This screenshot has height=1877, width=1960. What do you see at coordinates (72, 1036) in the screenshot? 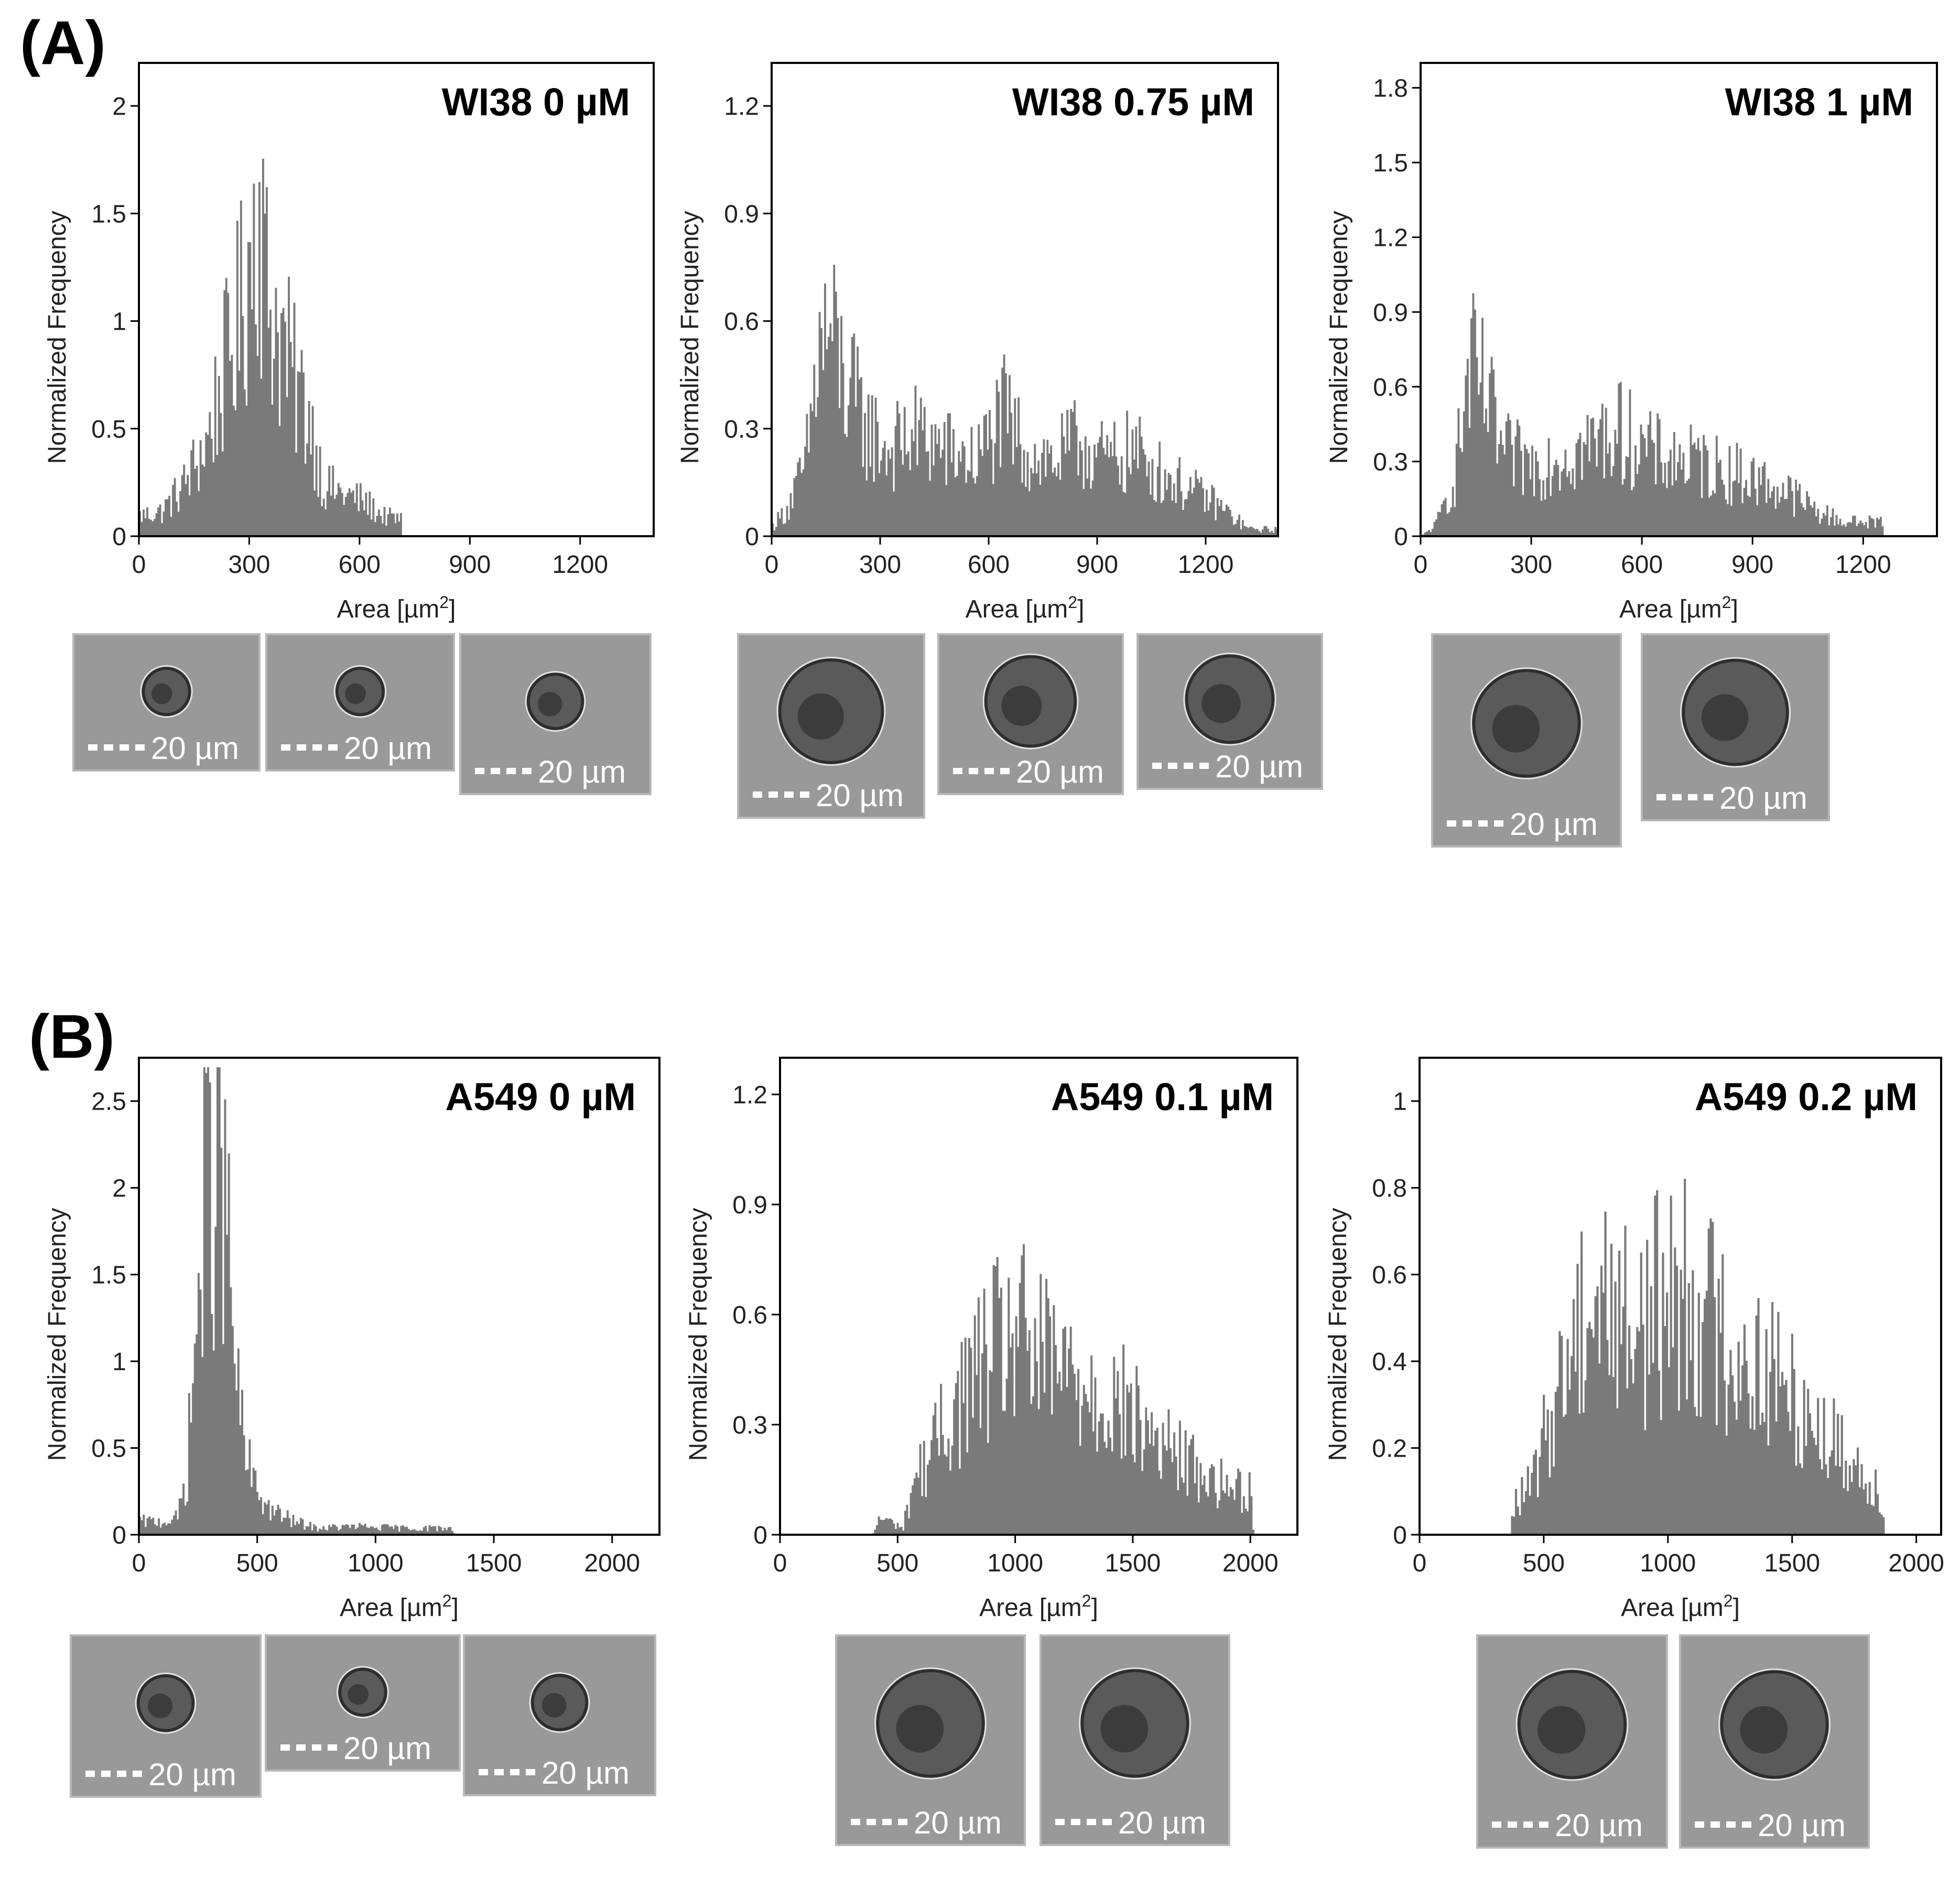
I see `panel-label-b: (B)` at bounding box center [72, 1036].